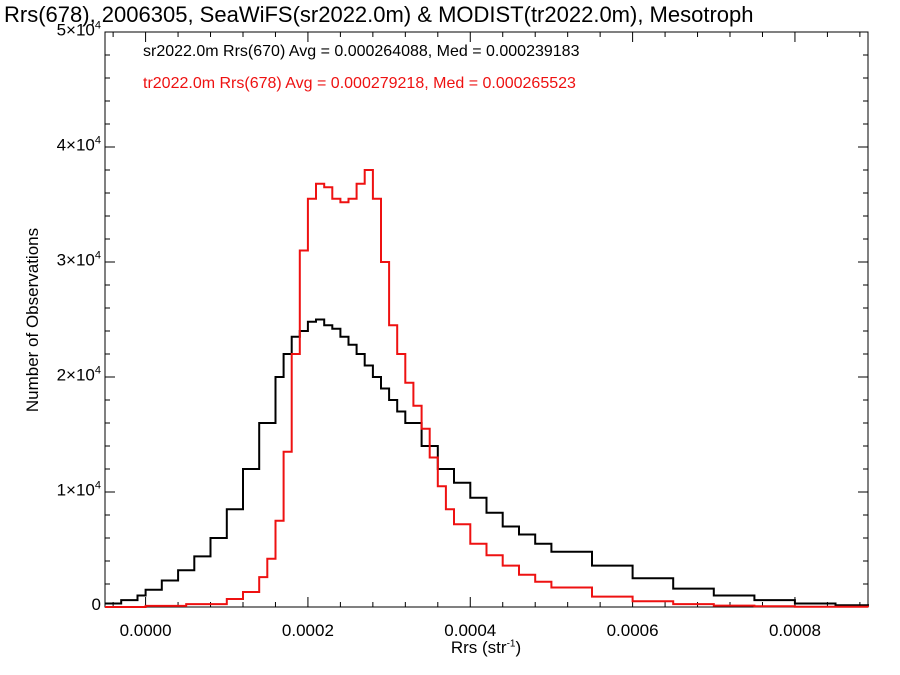 This screenshot has width=900, height=675. What do you see at coordinates (75, 260) in the screenshot?
I see `y-tick-mantissa: 3×10` at bounding box center [75, 260].